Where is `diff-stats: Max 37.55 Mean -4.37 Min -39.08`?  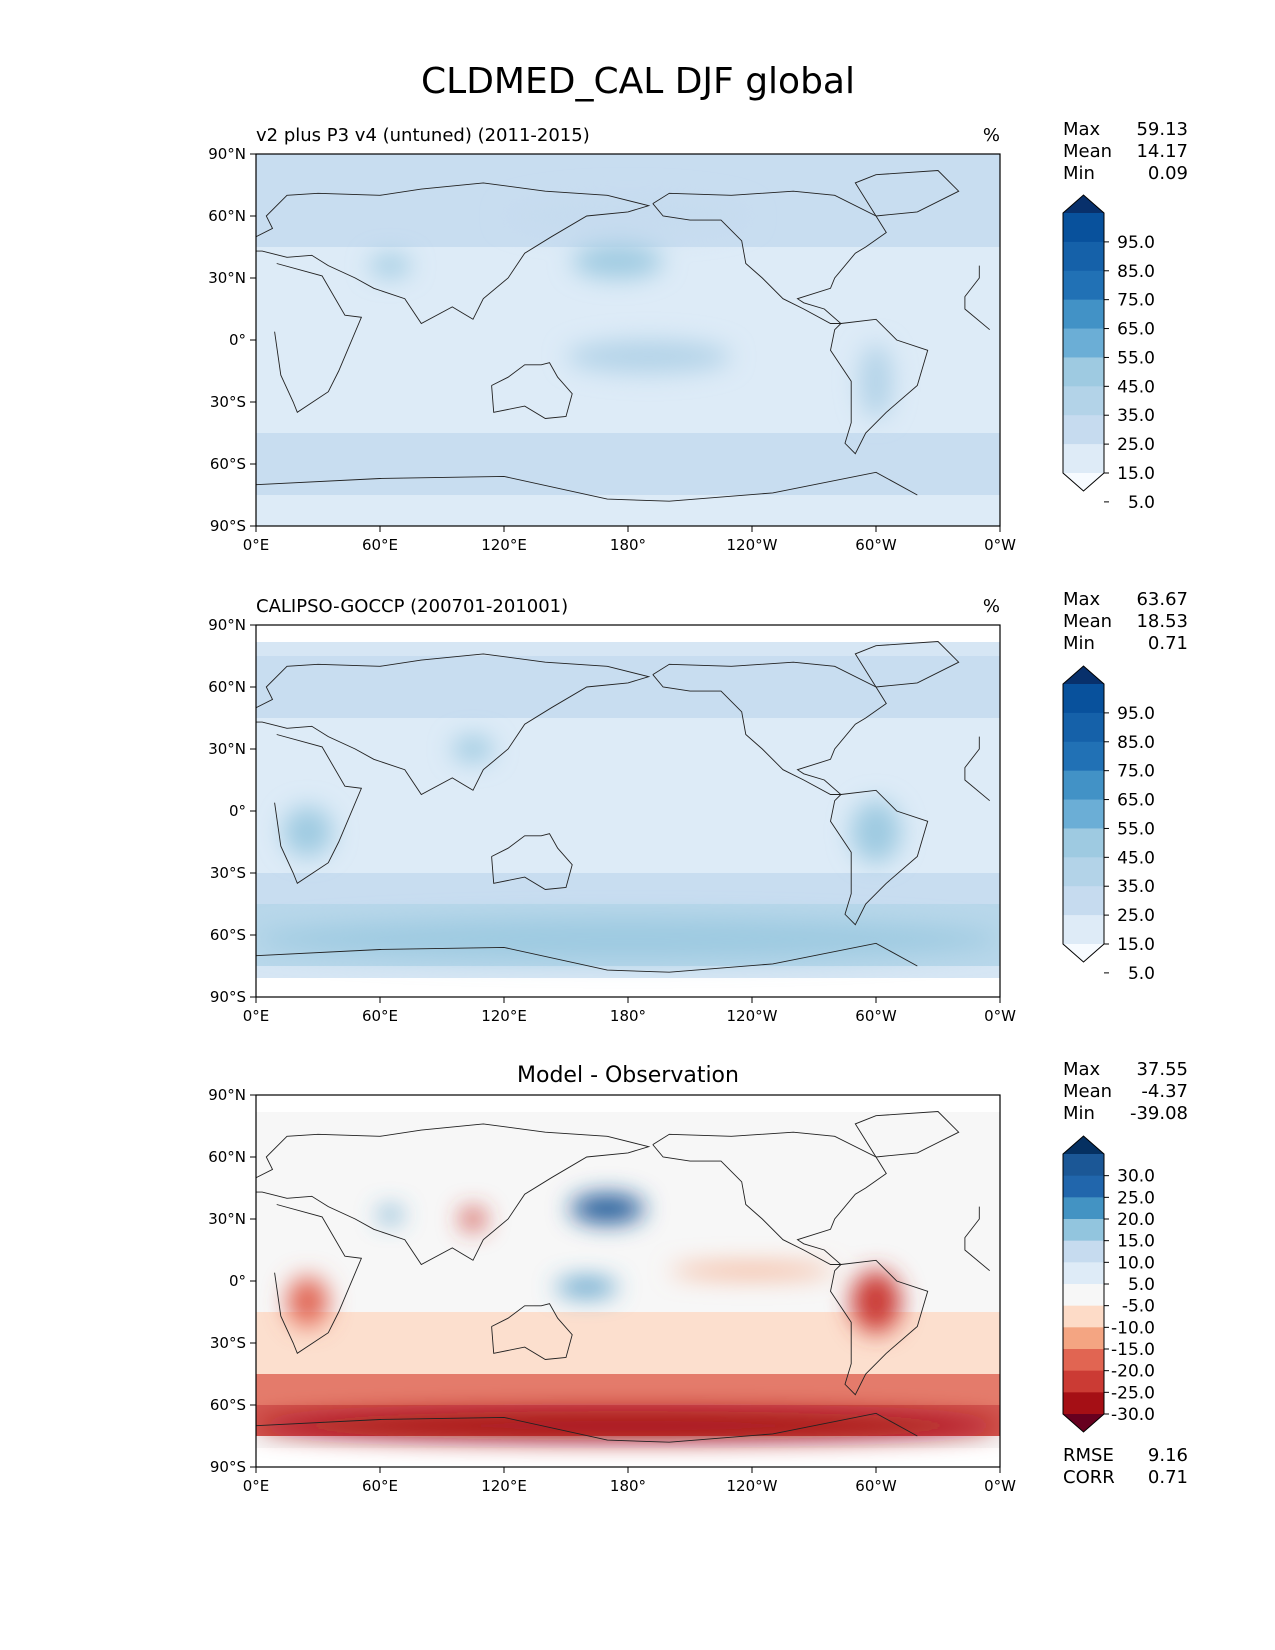 diff-stats: Max 37.55 Mean -4.37 Min -39.08 is located at coordinates (1125, 1091).